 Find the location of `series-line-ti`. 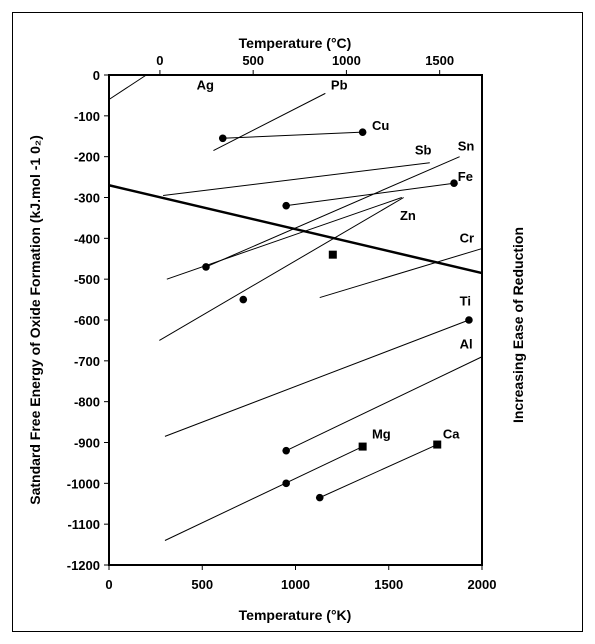

series-line-ti is located at coordinates (317, 378).